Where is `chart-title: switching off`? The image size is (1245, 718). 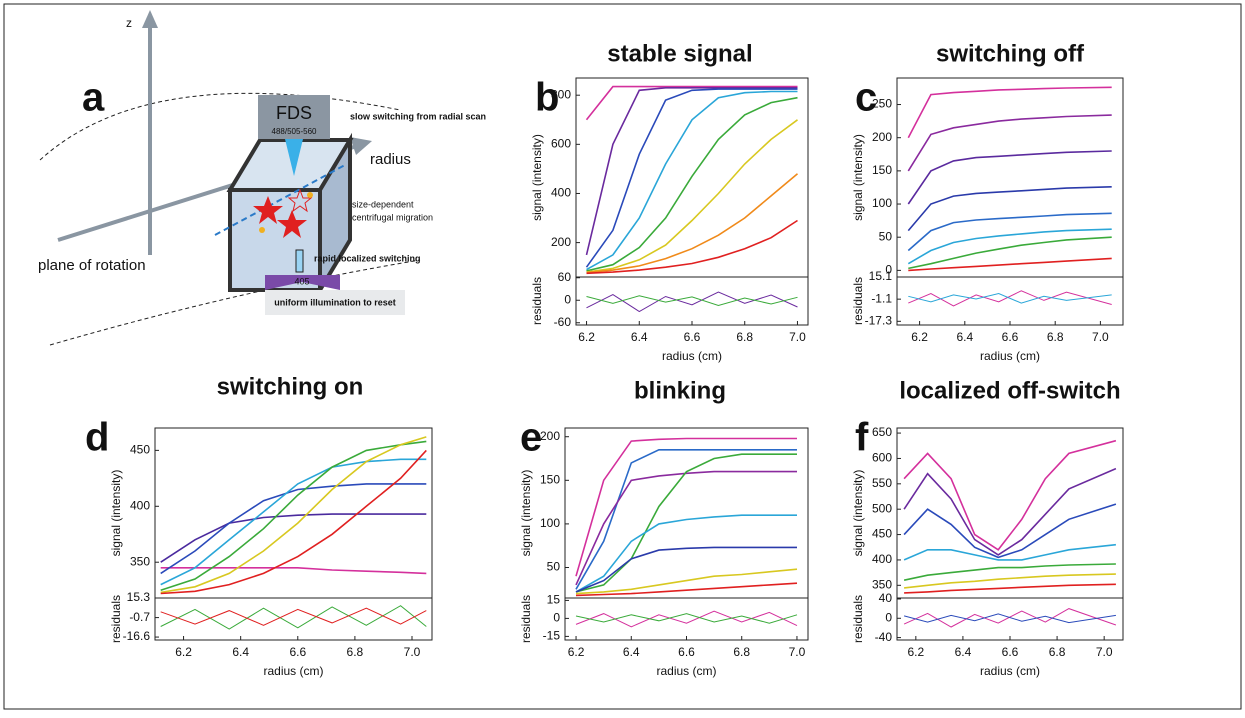
chart-title: switching off is located at coordinates (1010, 53).